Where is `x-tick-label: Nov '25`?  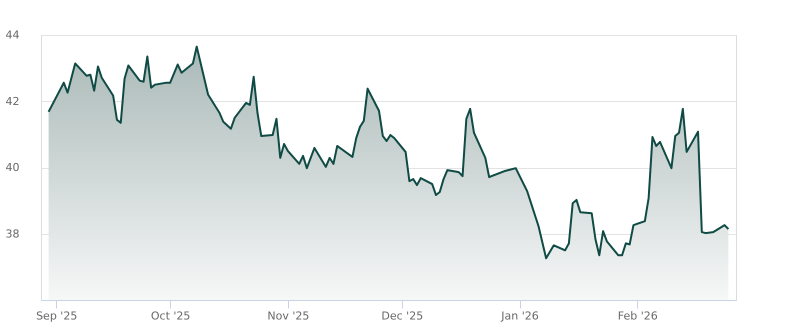 x-tick-label: Nov '25 is located at coordinates (288, 316).